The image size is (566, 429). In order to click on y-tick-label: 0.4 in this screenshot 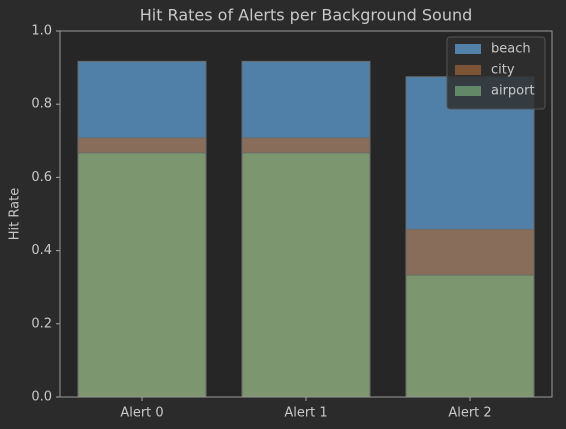, I will do `click(41, 250)`.